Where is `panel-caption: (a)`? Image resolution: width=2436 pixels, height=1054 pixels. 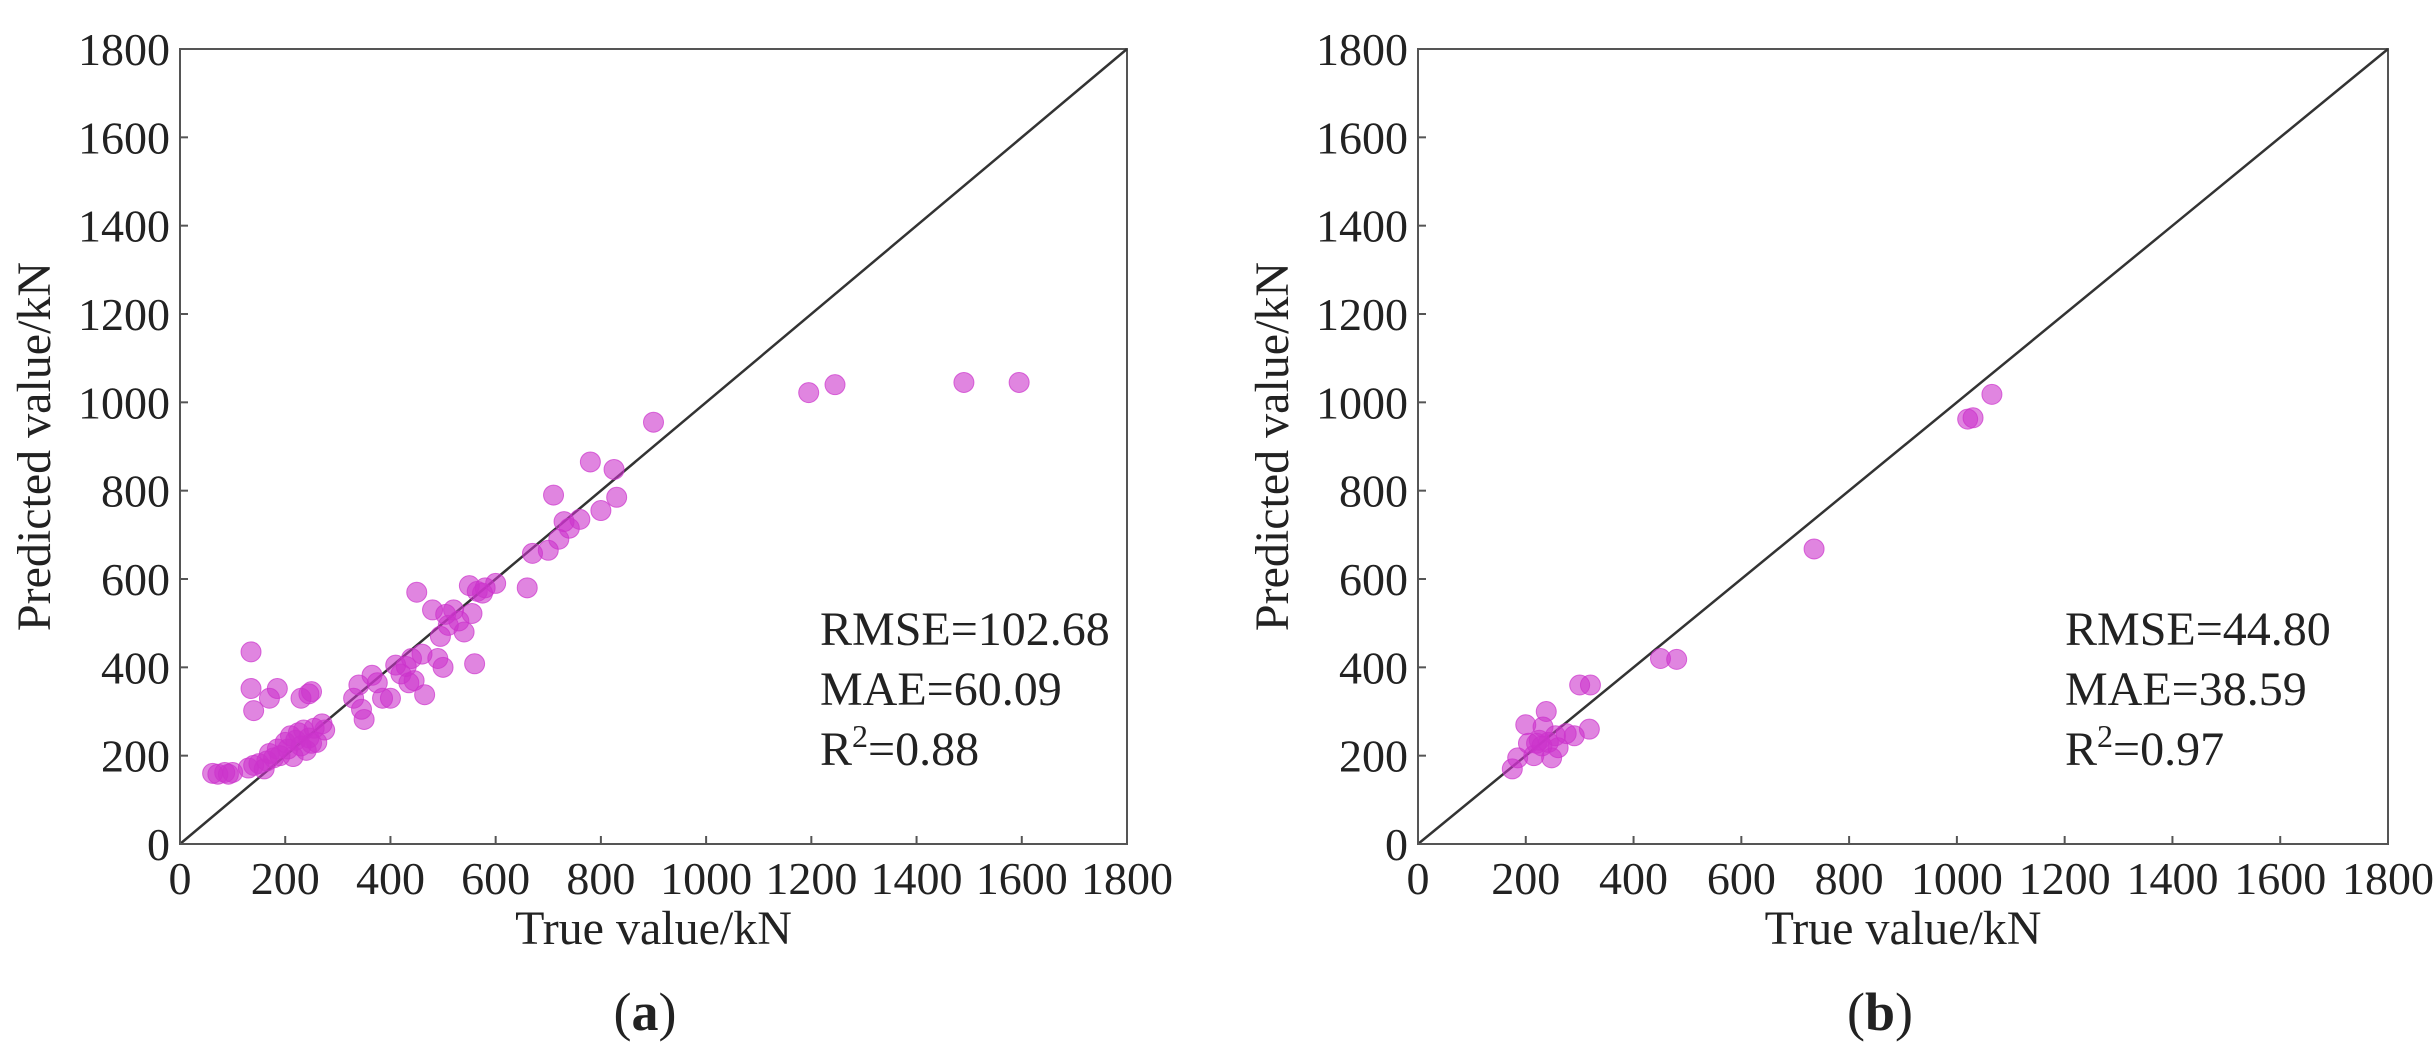
panel-caption: (a) is located at coordinates (645, 1012).